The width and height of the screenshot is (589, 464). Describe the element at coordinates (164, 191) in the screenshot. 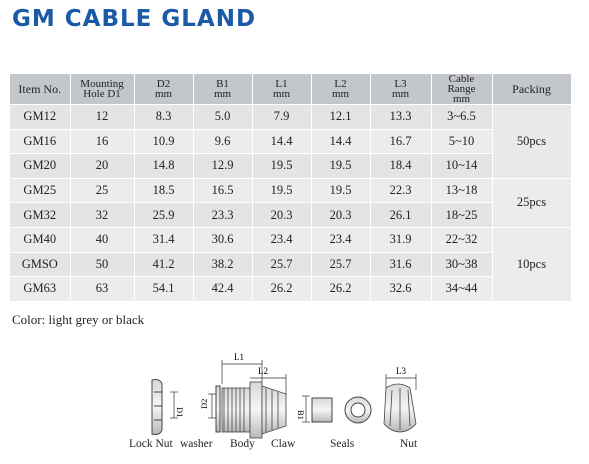

I see `cell-d2: 18.5` at that location.